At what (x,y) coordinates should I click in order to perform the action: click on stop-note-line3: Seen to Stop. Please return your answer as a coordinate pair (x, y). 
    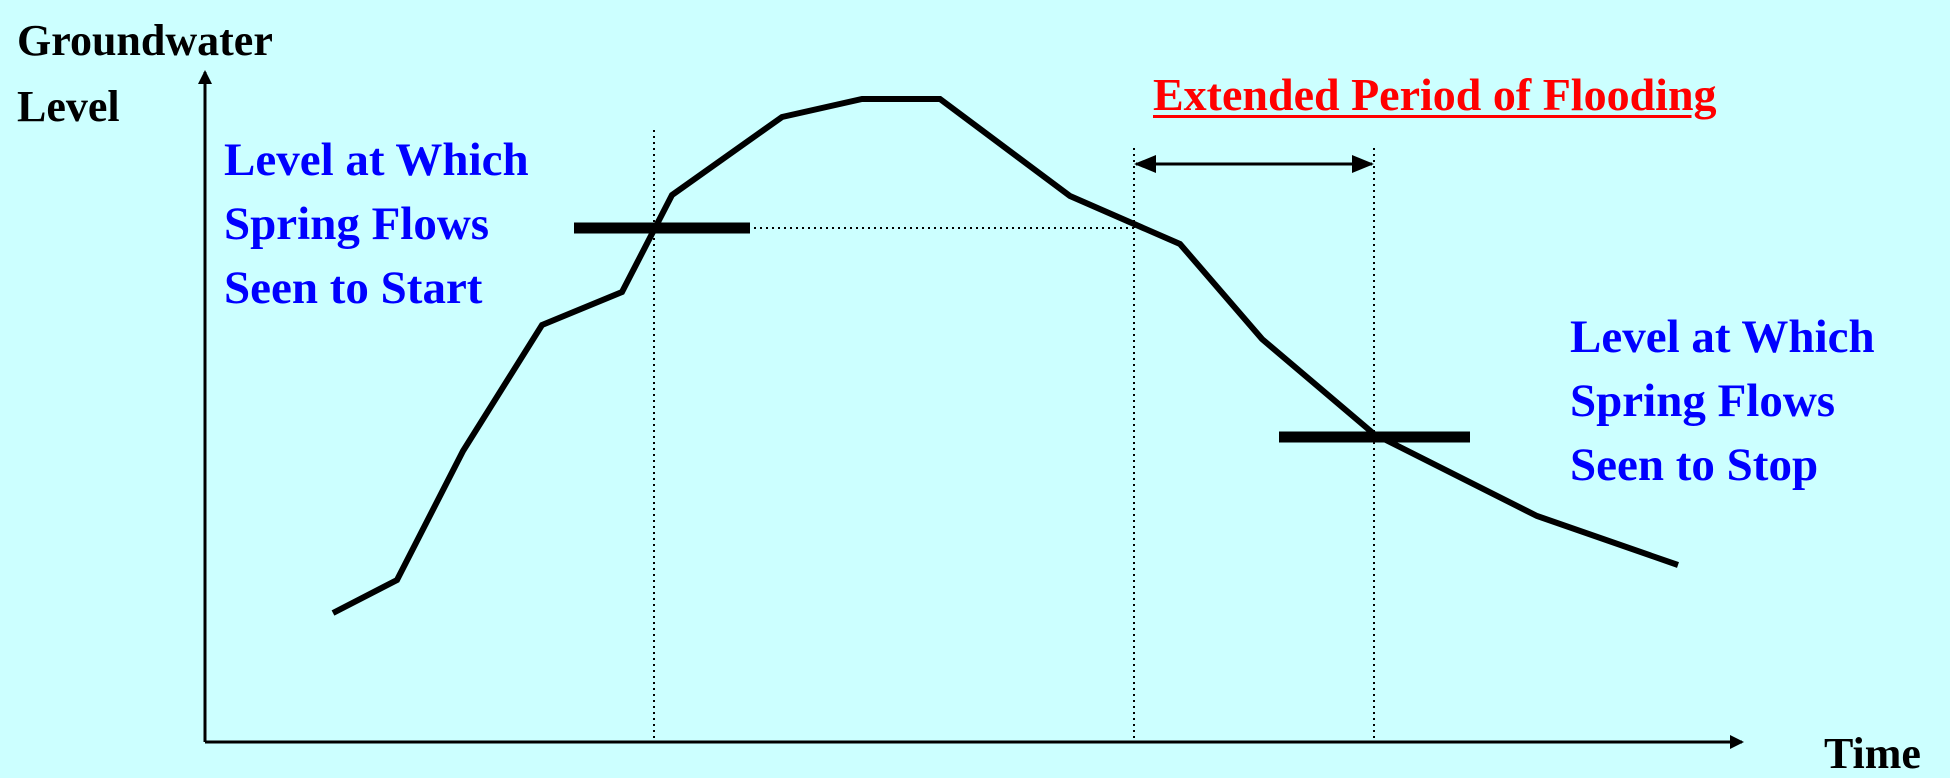
    Looking at the image, I should click on (1694, 465).